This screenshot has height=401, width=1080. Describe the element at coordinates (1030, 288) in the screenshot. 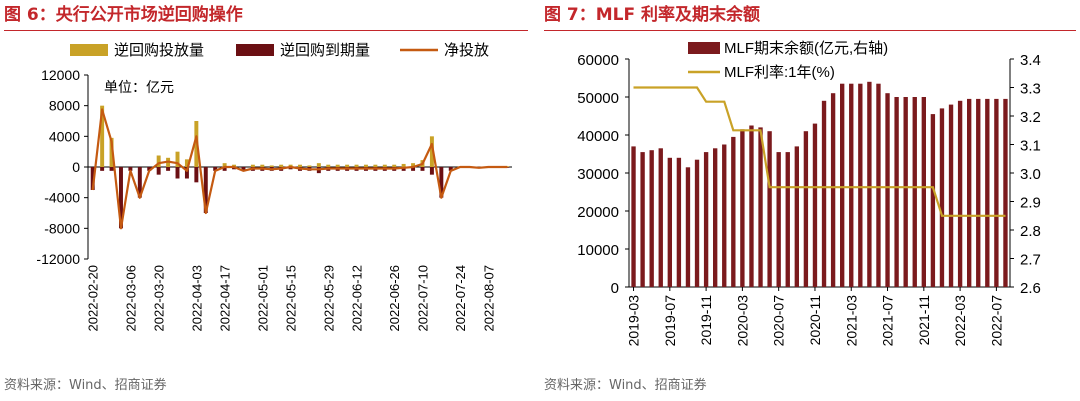

I see `mlf-y2-tick-label: 2.6` at that location.